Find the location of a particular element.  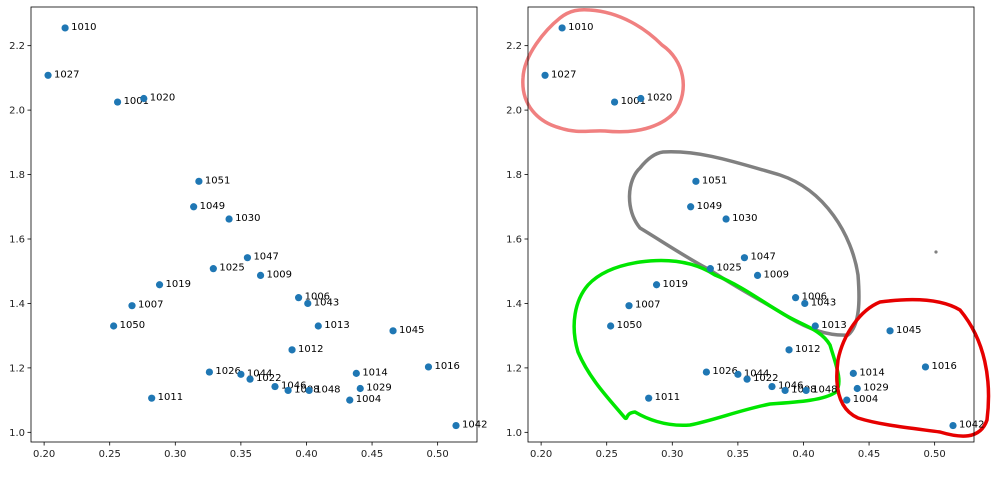

point-label-1030-left: 1030 is located at coordinates (247, 218).